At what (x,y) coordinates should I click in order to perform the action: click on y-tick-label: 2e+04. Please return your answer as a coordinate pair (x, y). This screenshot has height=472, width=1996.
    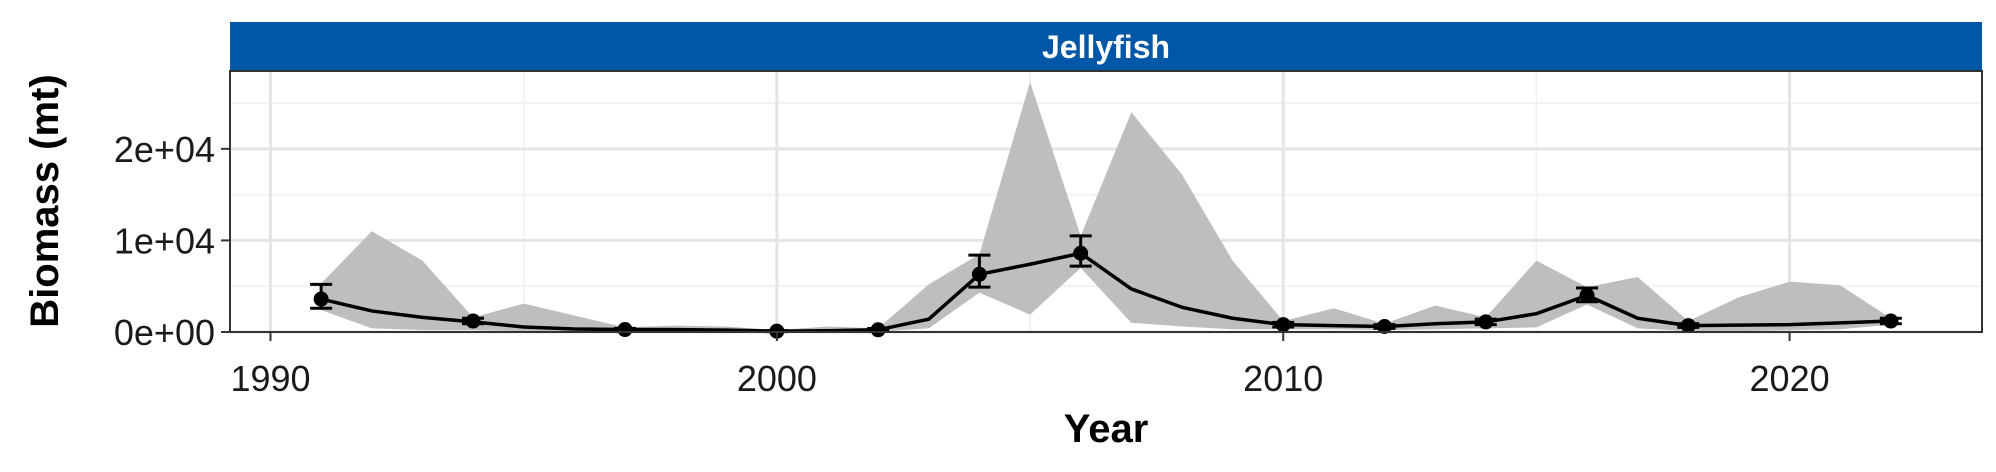
    Looking at the image, I should click on (164, 149).